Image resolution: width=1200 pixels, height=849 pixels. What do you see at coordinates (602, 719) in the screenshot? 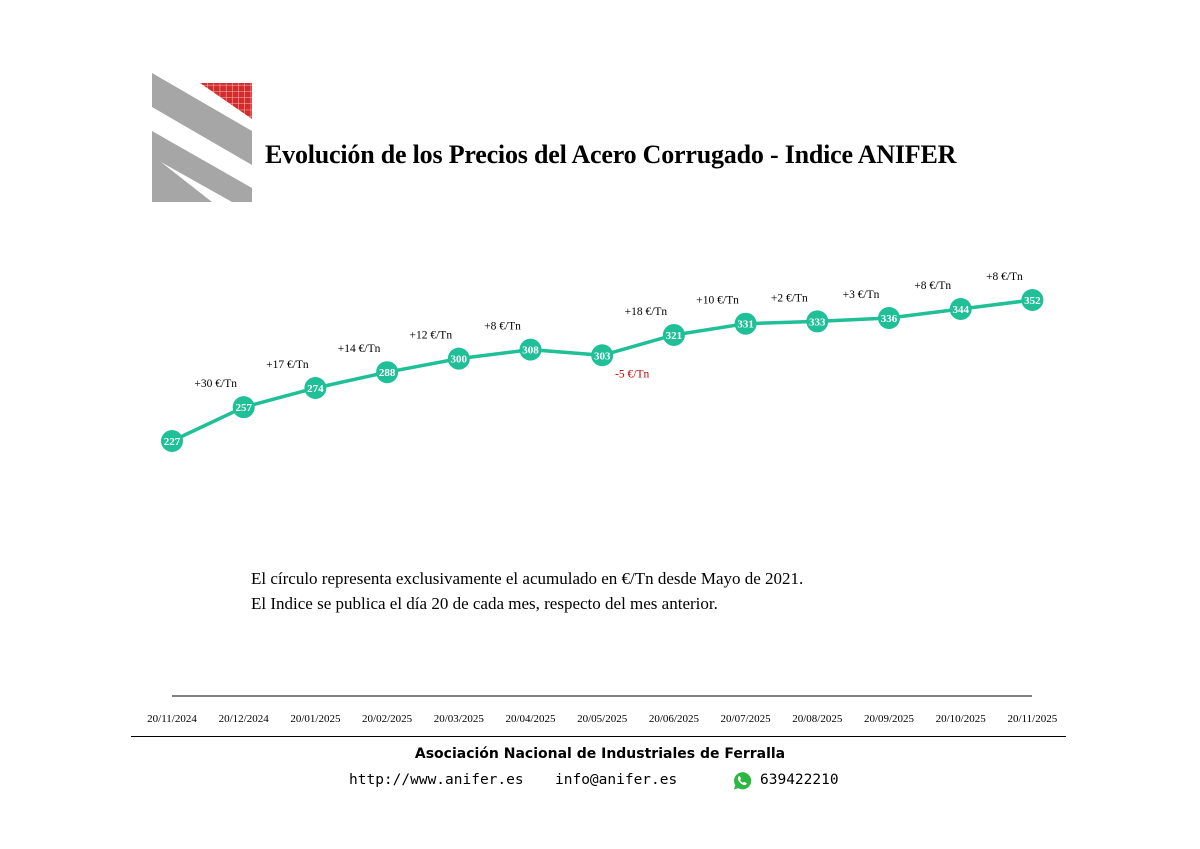
I see `x-tick-label: 20/05/2025` at bounding box center [602, 719].